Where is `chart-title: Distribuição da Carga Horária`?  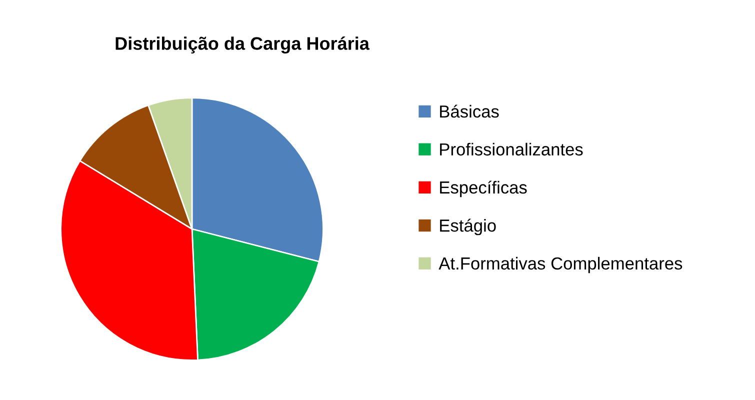
chart-title: Distribuição da Carga Horária is located at coordinates (243, 45).